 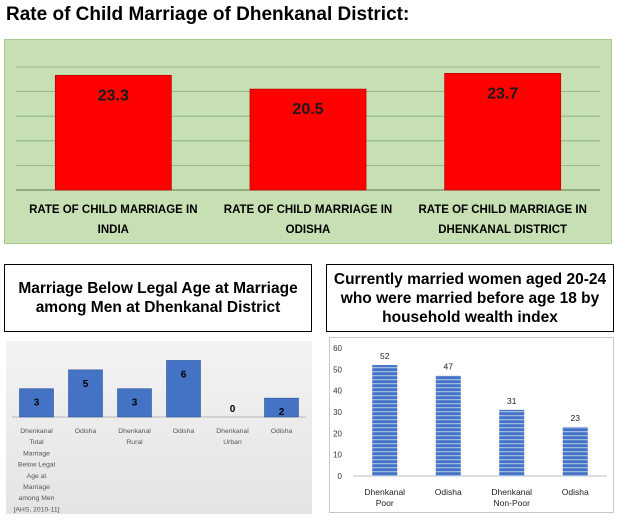 I want to click on y-tick-label: 40, so click(x=337, y=391).